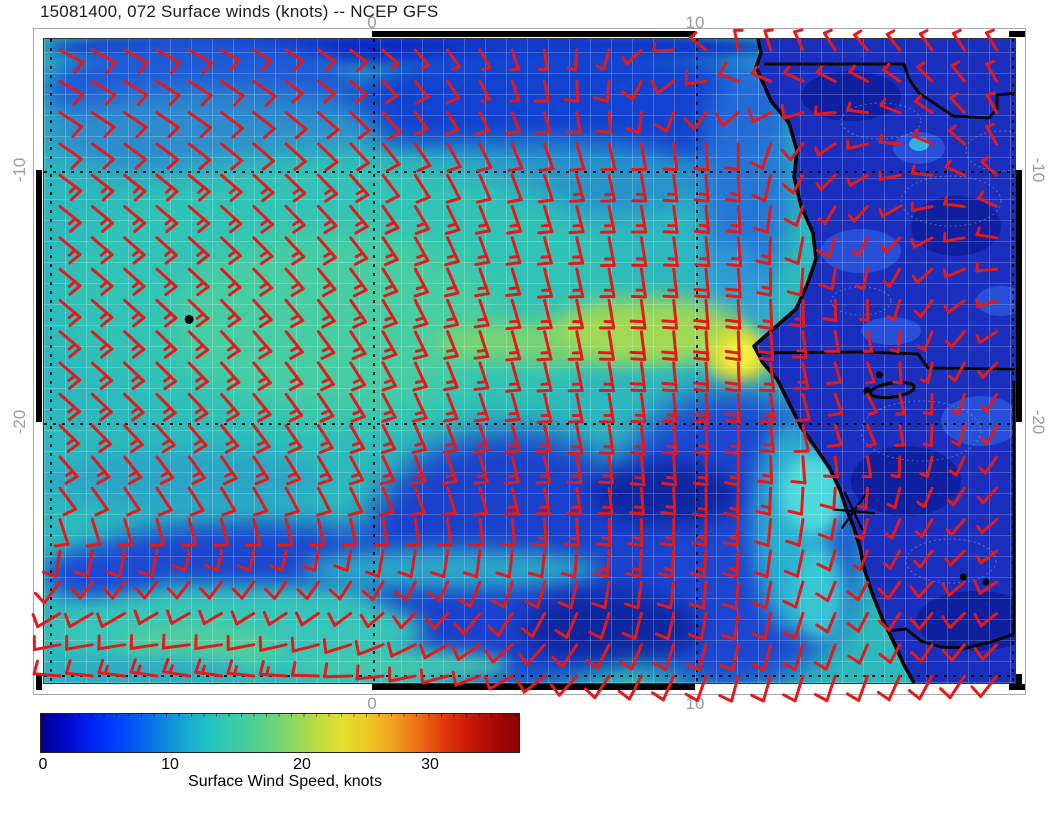 The image size is (1056, 816). I want to click on graticule-lat--10, so click(529, 172).